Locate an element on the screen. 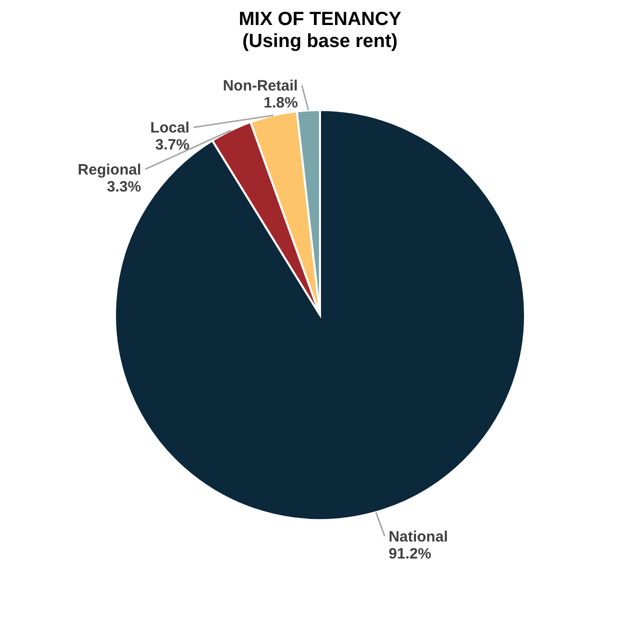  chart-title: MIX OF TENANCY is located at coordinates (320, 19).